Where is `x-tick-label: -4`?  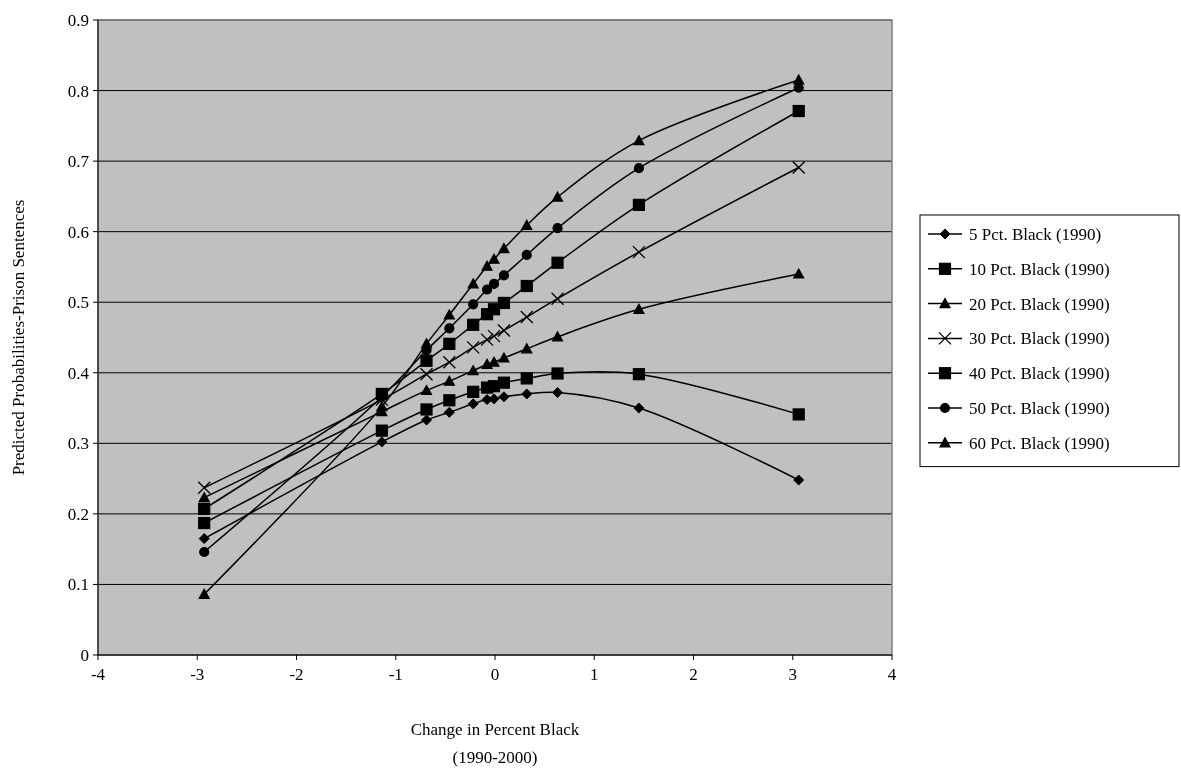 x-tick-label: -4 is located at coordinates (98, 674).